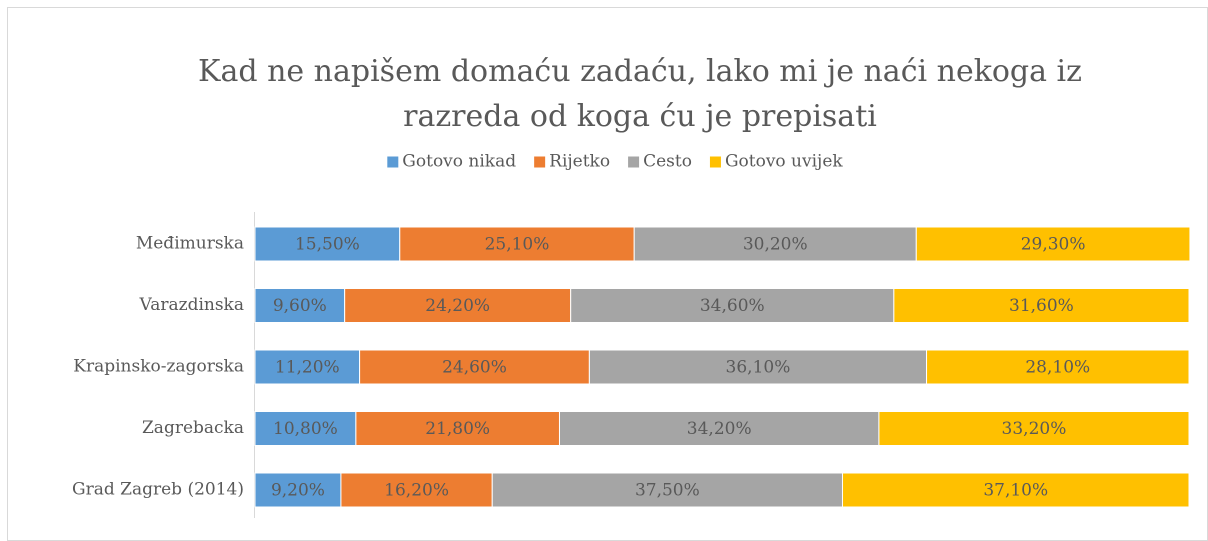 This screenshot has height=541, width=1208. I want to click on data-label: 28,10%, so click(1057, 368).